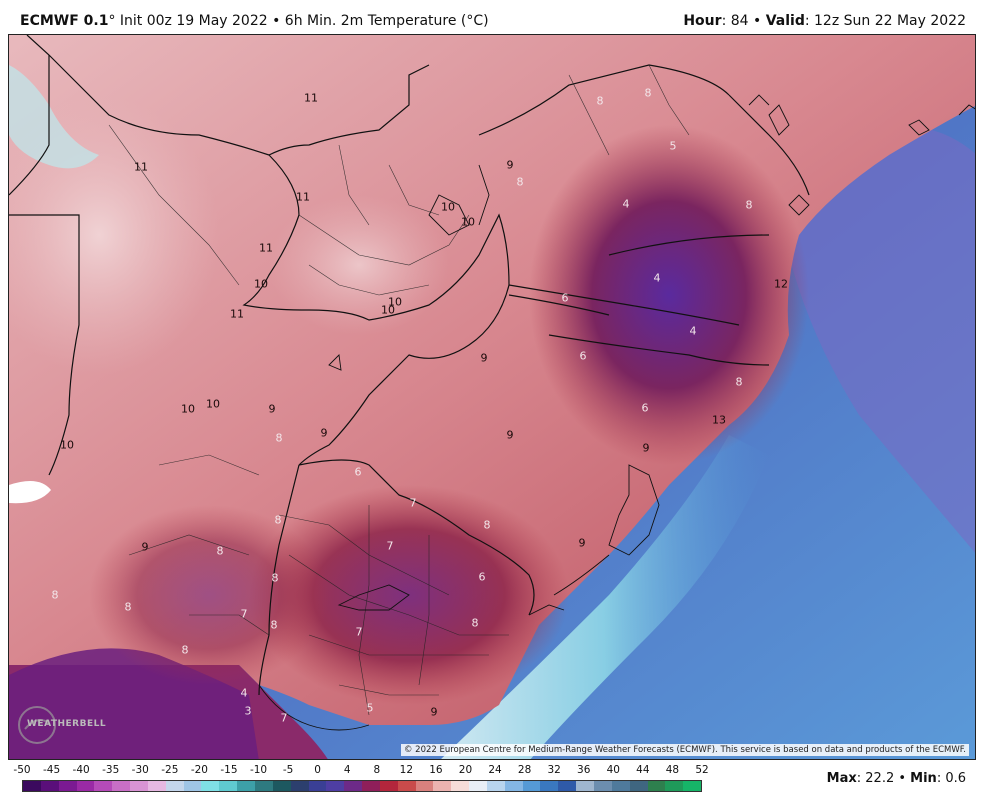 This screenshot has height=808, width=984. Describe the element at coordinates (702, 21) in the screenshot. I see `hour-label: Hour` at that location.